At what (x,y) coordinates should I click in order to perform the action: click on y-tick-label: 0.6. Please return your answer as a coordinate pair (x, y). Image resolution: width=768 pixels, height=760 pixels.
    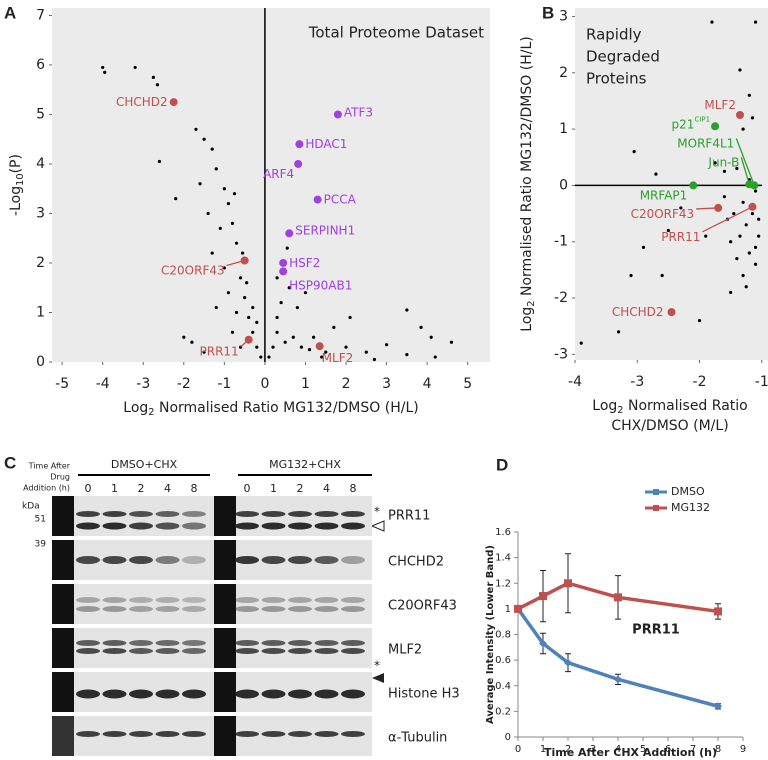
    Looking at the image, I should click on (503, 660).